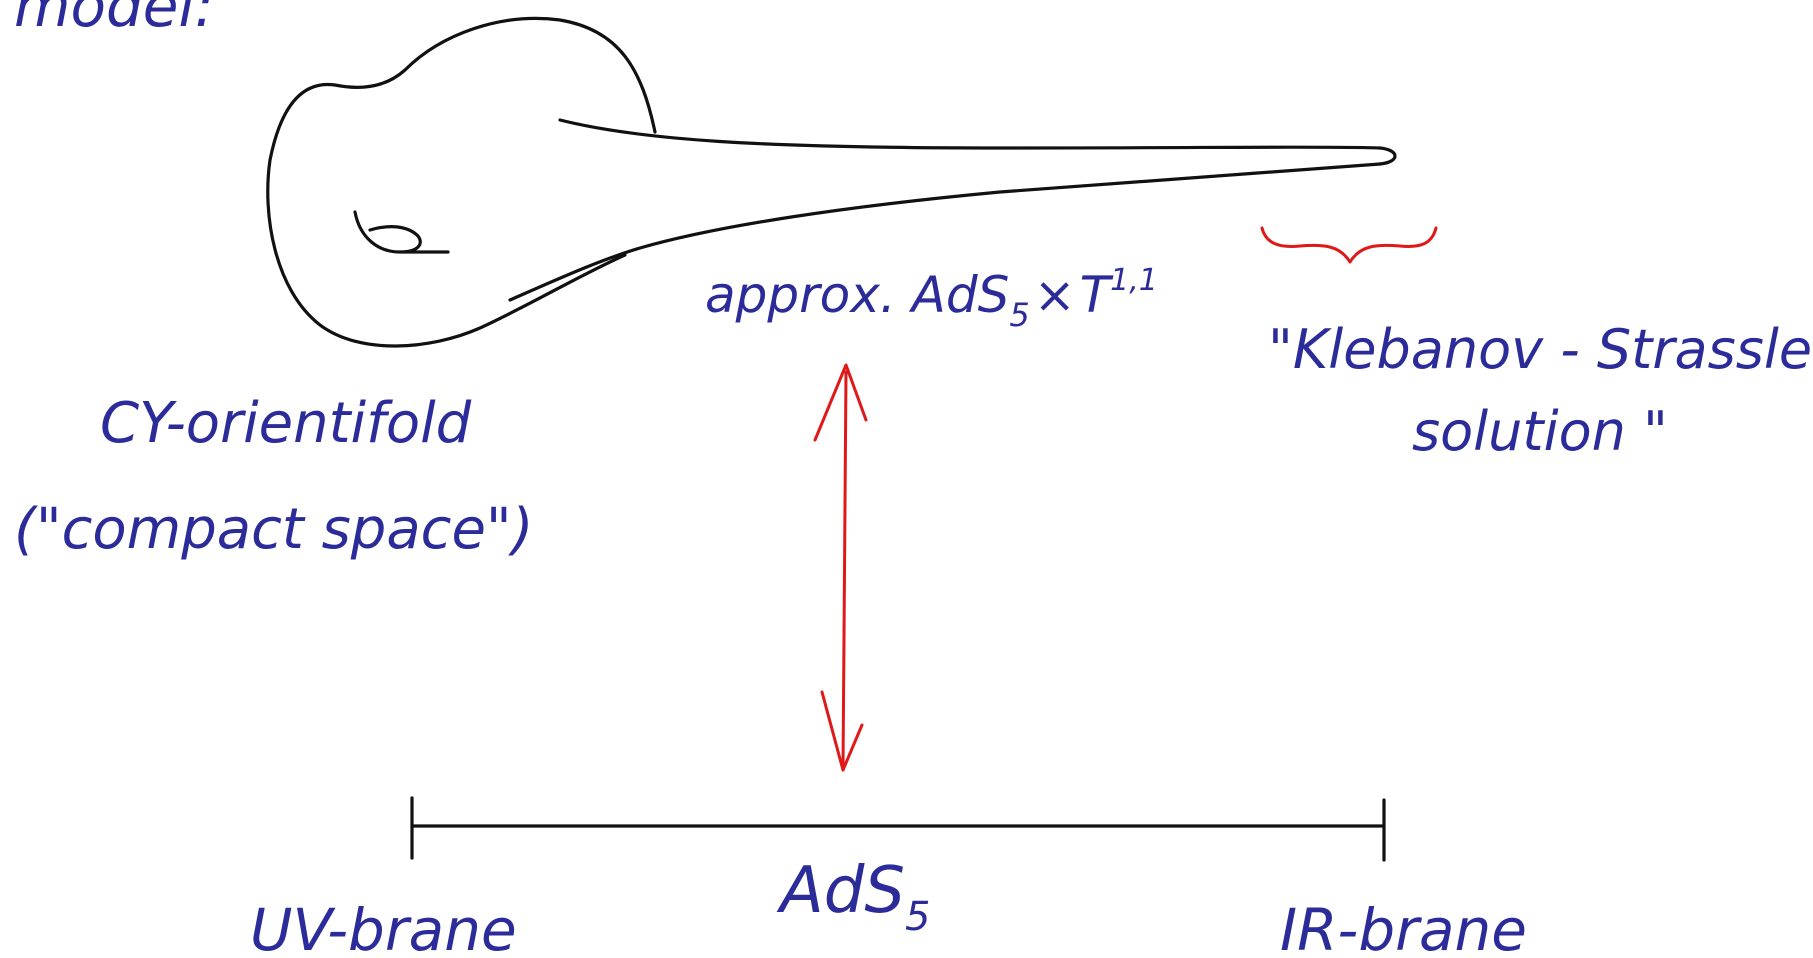 The width and height of the screenshot is (1813, 958). Describe the element at coordinates (1134, 280) in the screenshot. I see `approx-superscript: 1,1` at that location.